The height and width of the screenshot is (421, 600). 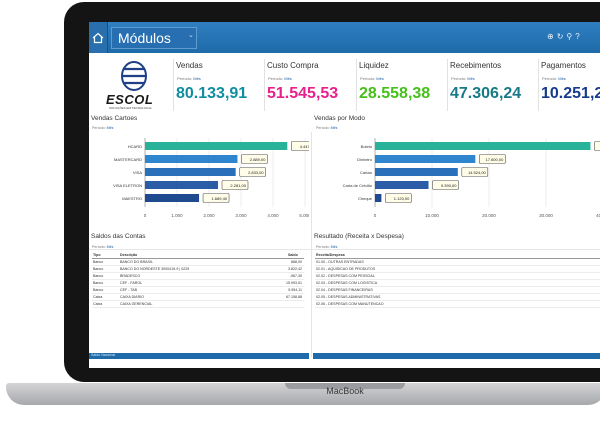 I want to click on table-header: Tipo Descrição Saldo, so click(x=198, y=255).